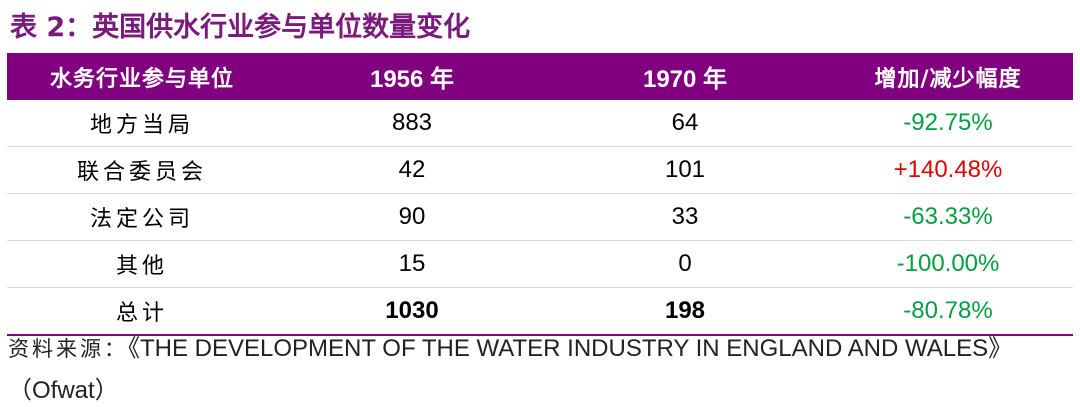 The image size is (1080, 407). What do you see at coordinates (685, 310) in the screenshot?
I see `row-1970: 198` at bounding box center [685, 310].